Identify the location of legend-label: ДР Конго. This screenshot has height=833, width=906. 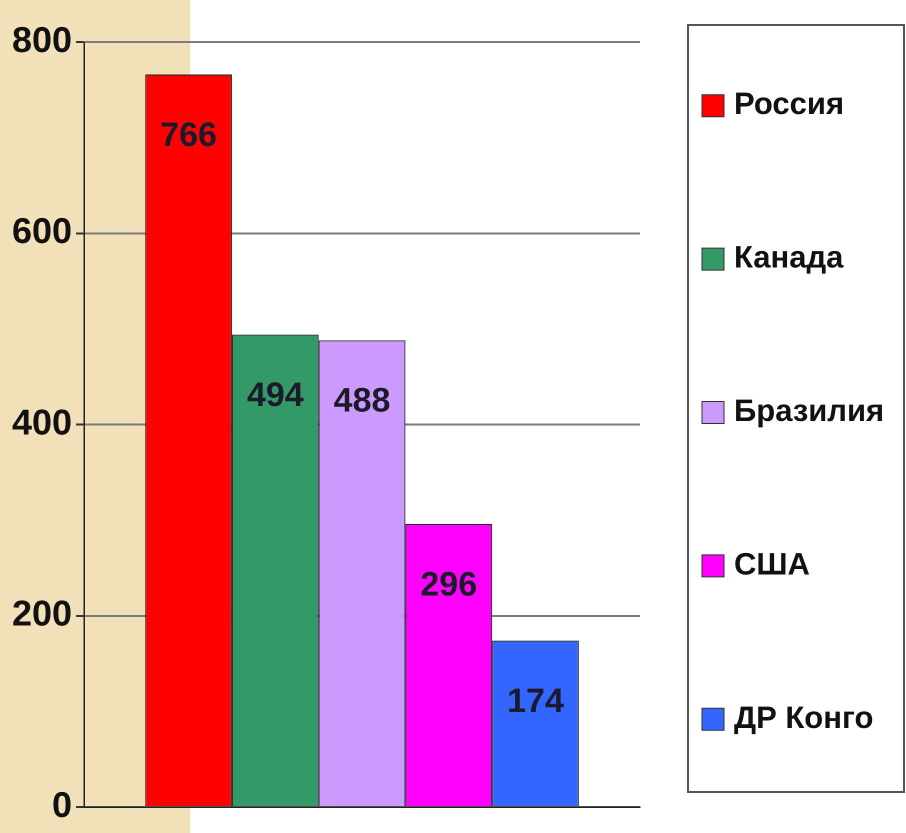
(804, 717).